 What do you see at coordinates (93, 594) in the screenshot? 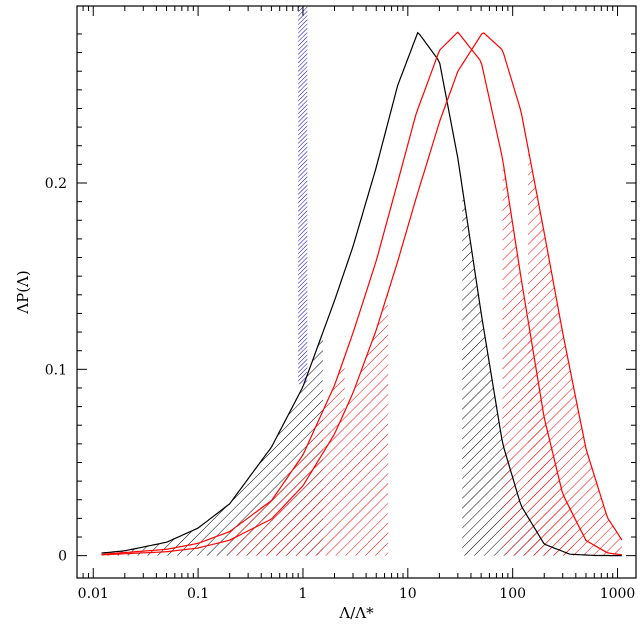
I see `x-tick-label: 0.01` at bounding box center [93, 594].